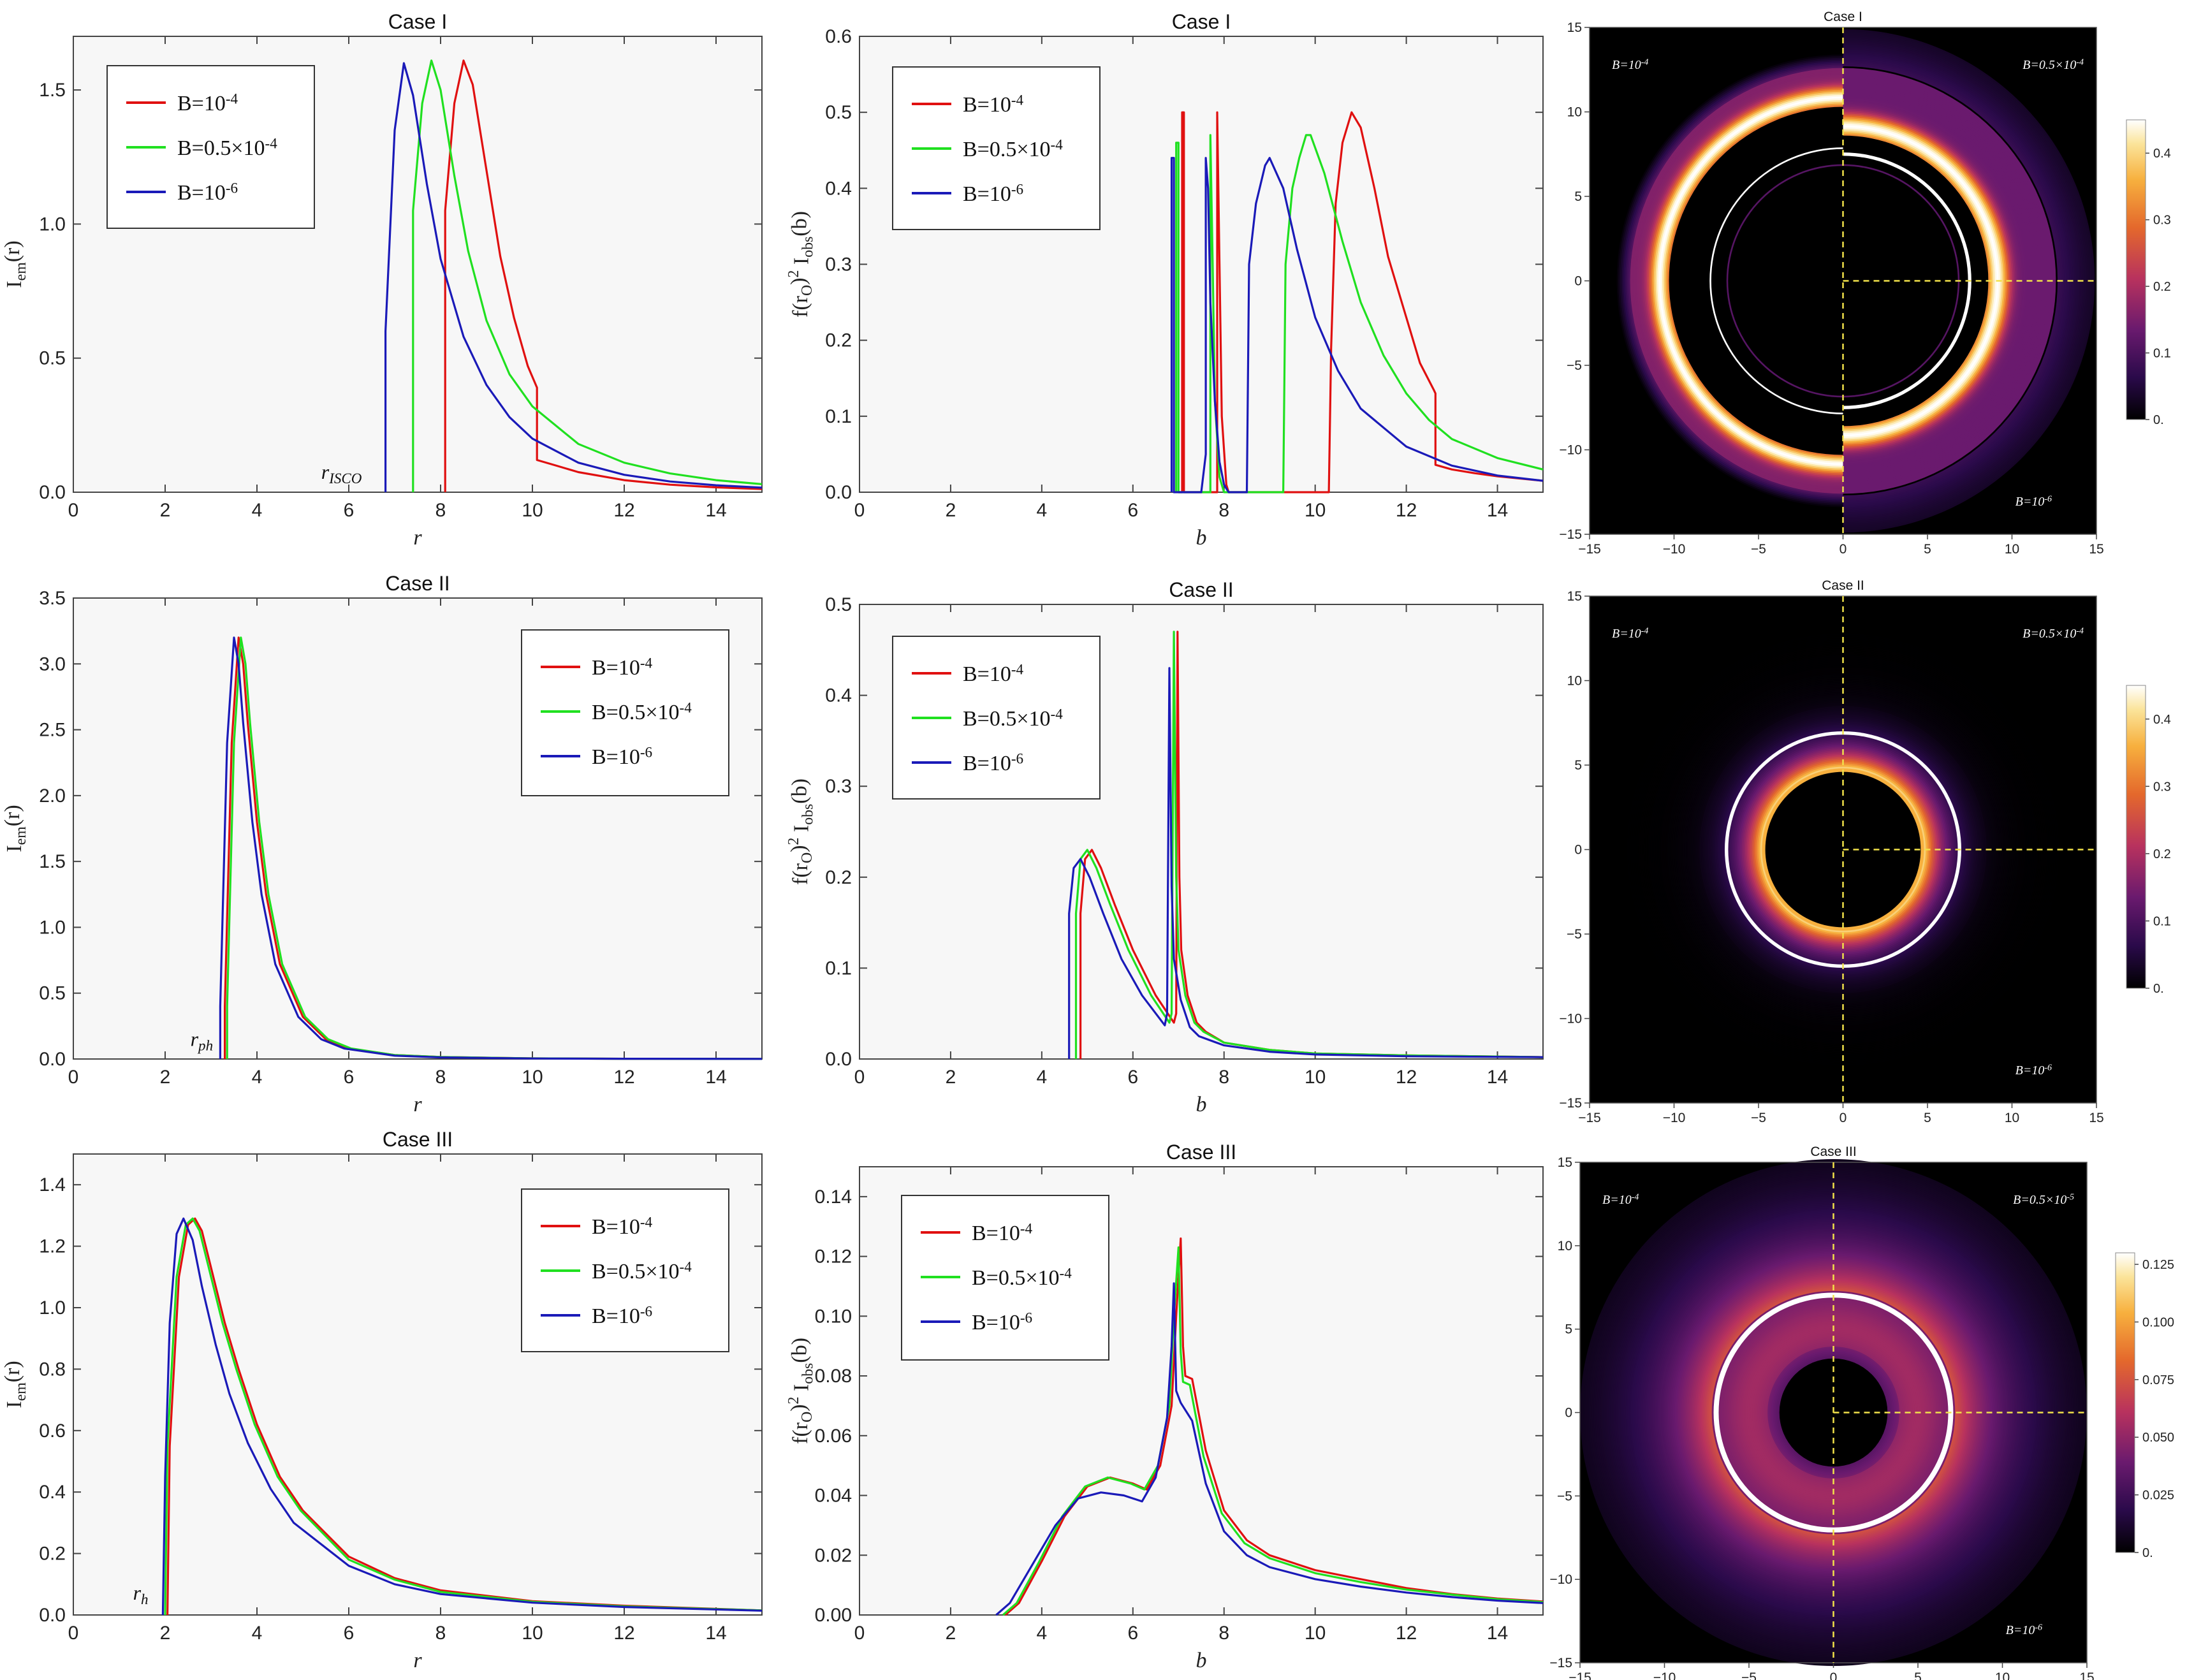 Image resolution: width=2187 pixels, height=1680 pixels. What do you see at coordinates (1201, 21) in the screenshot?
I see `chart-title: Case I` at bounding box center [1201, 21].